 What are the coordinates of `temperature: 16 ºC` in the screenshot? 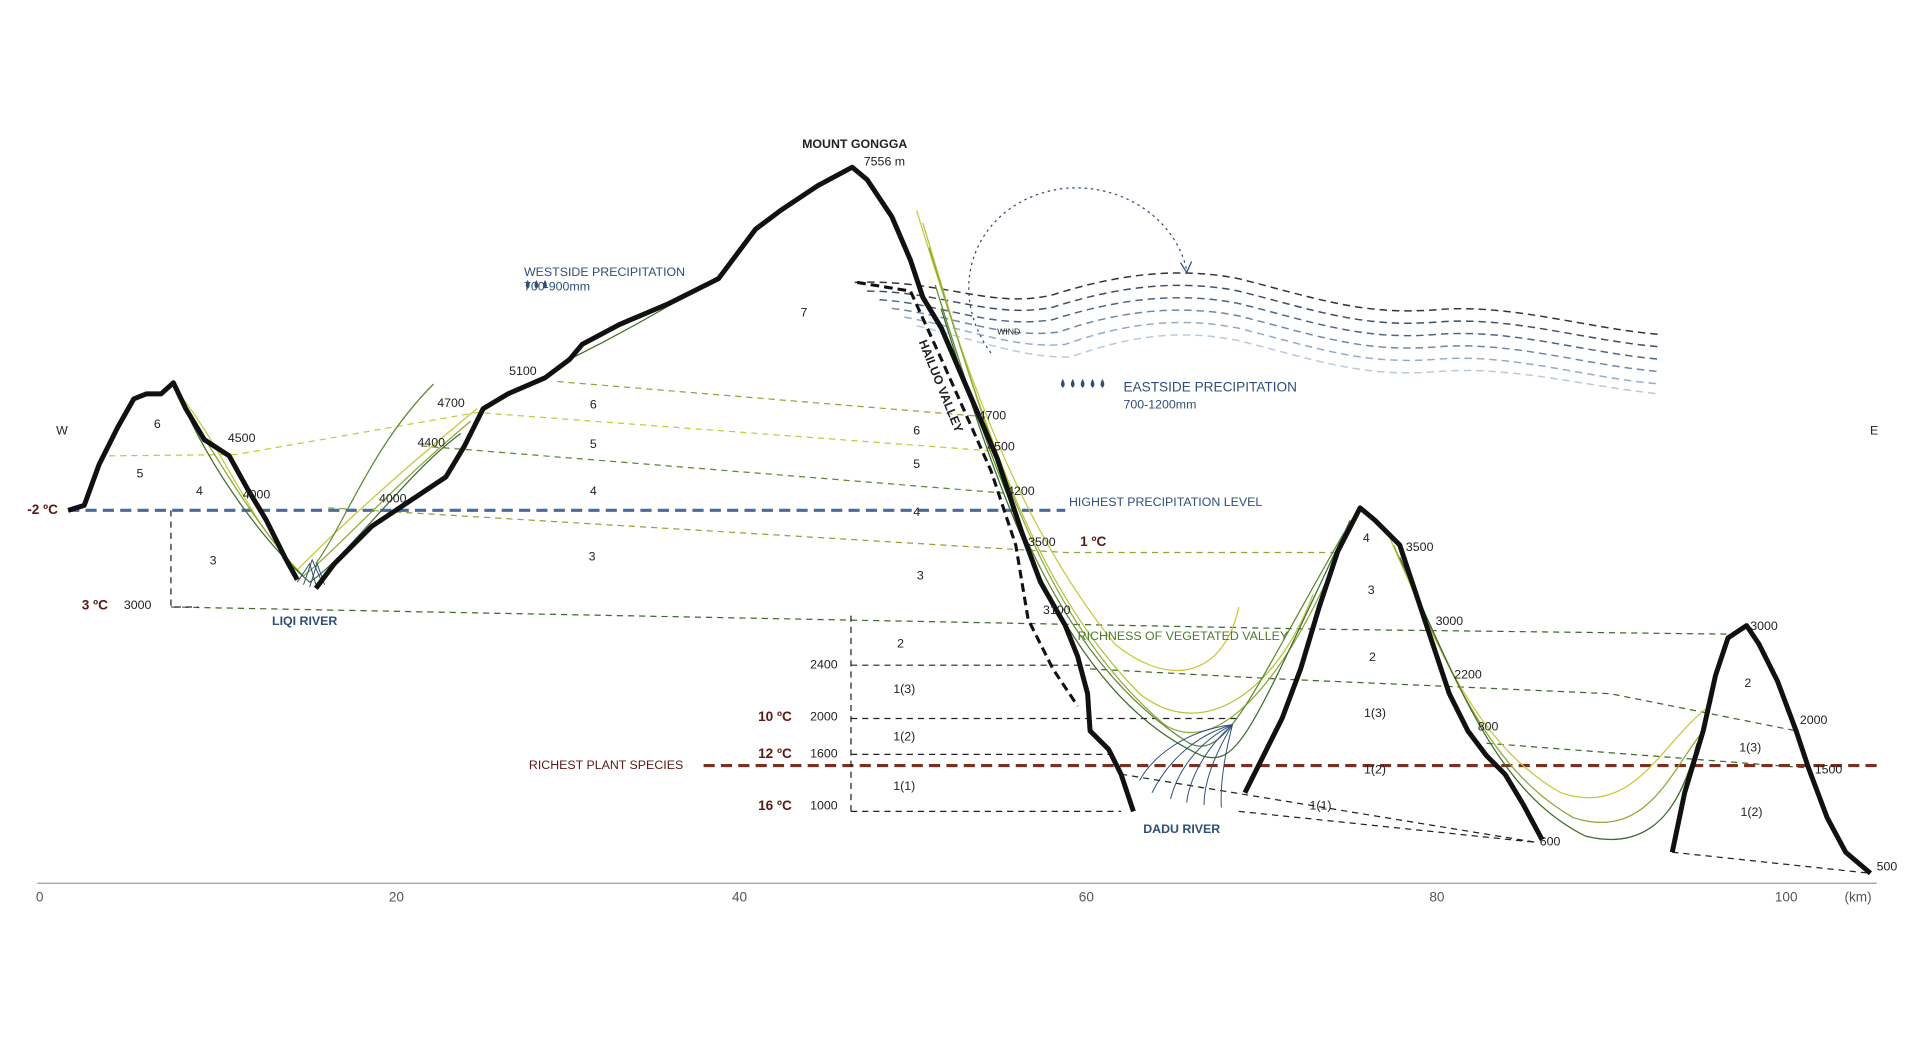 It's located at (775, 805).